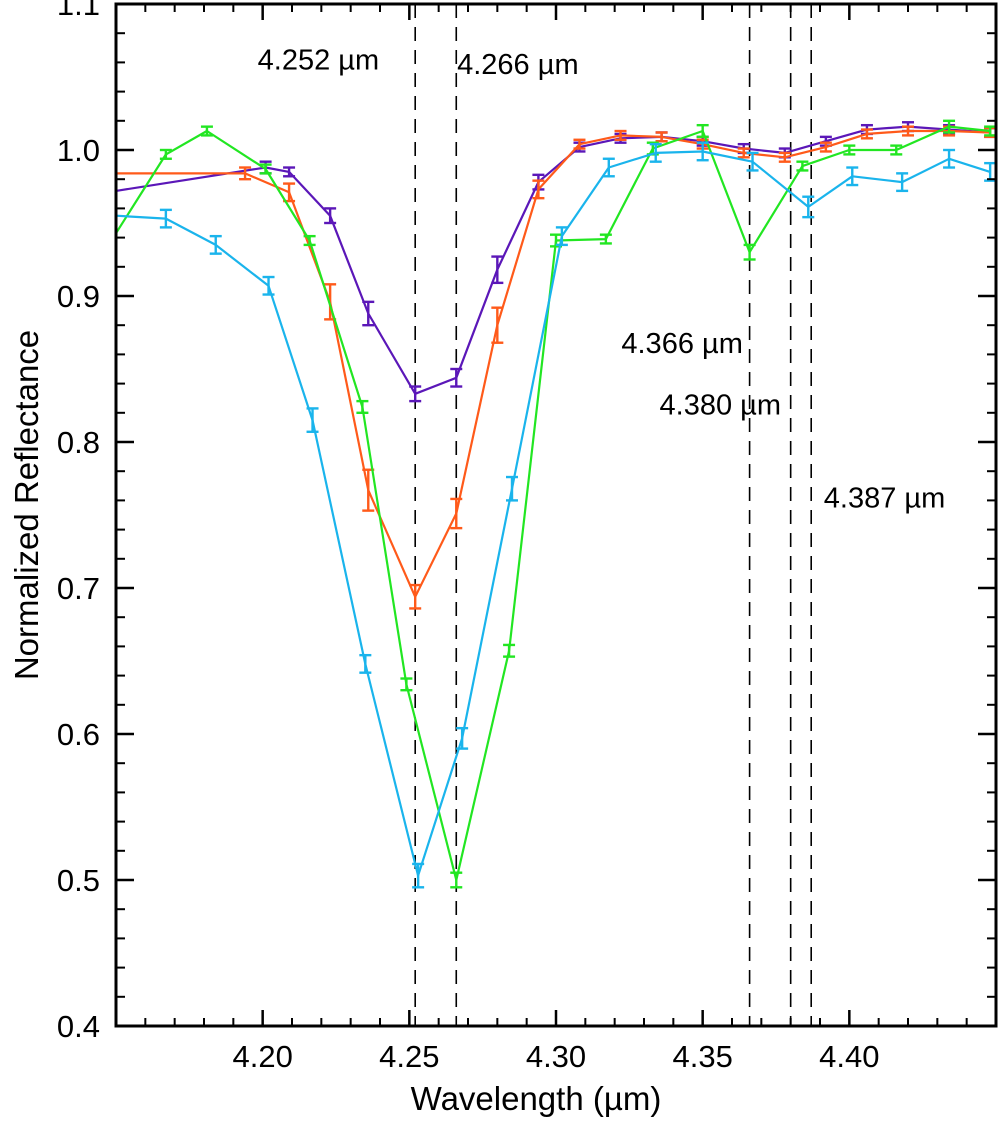 The height and width of the screenshot is (1121, 998). Describe the element at coordinates (682, 344) in the screenshot. I see `reference-label-2: 4.366 µm` at that location.